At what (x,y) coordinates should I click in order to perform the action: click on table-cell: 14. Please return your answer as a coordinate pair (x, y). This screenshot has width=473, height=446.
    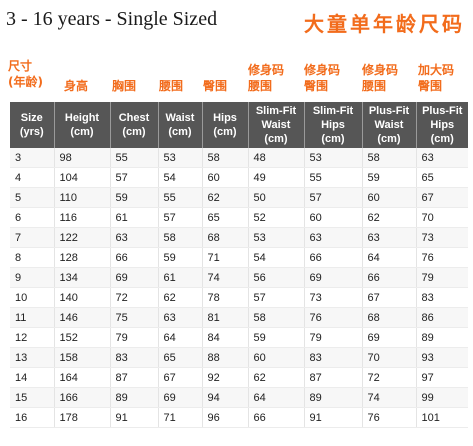
    Looking at the image, I should click on (32, 377).